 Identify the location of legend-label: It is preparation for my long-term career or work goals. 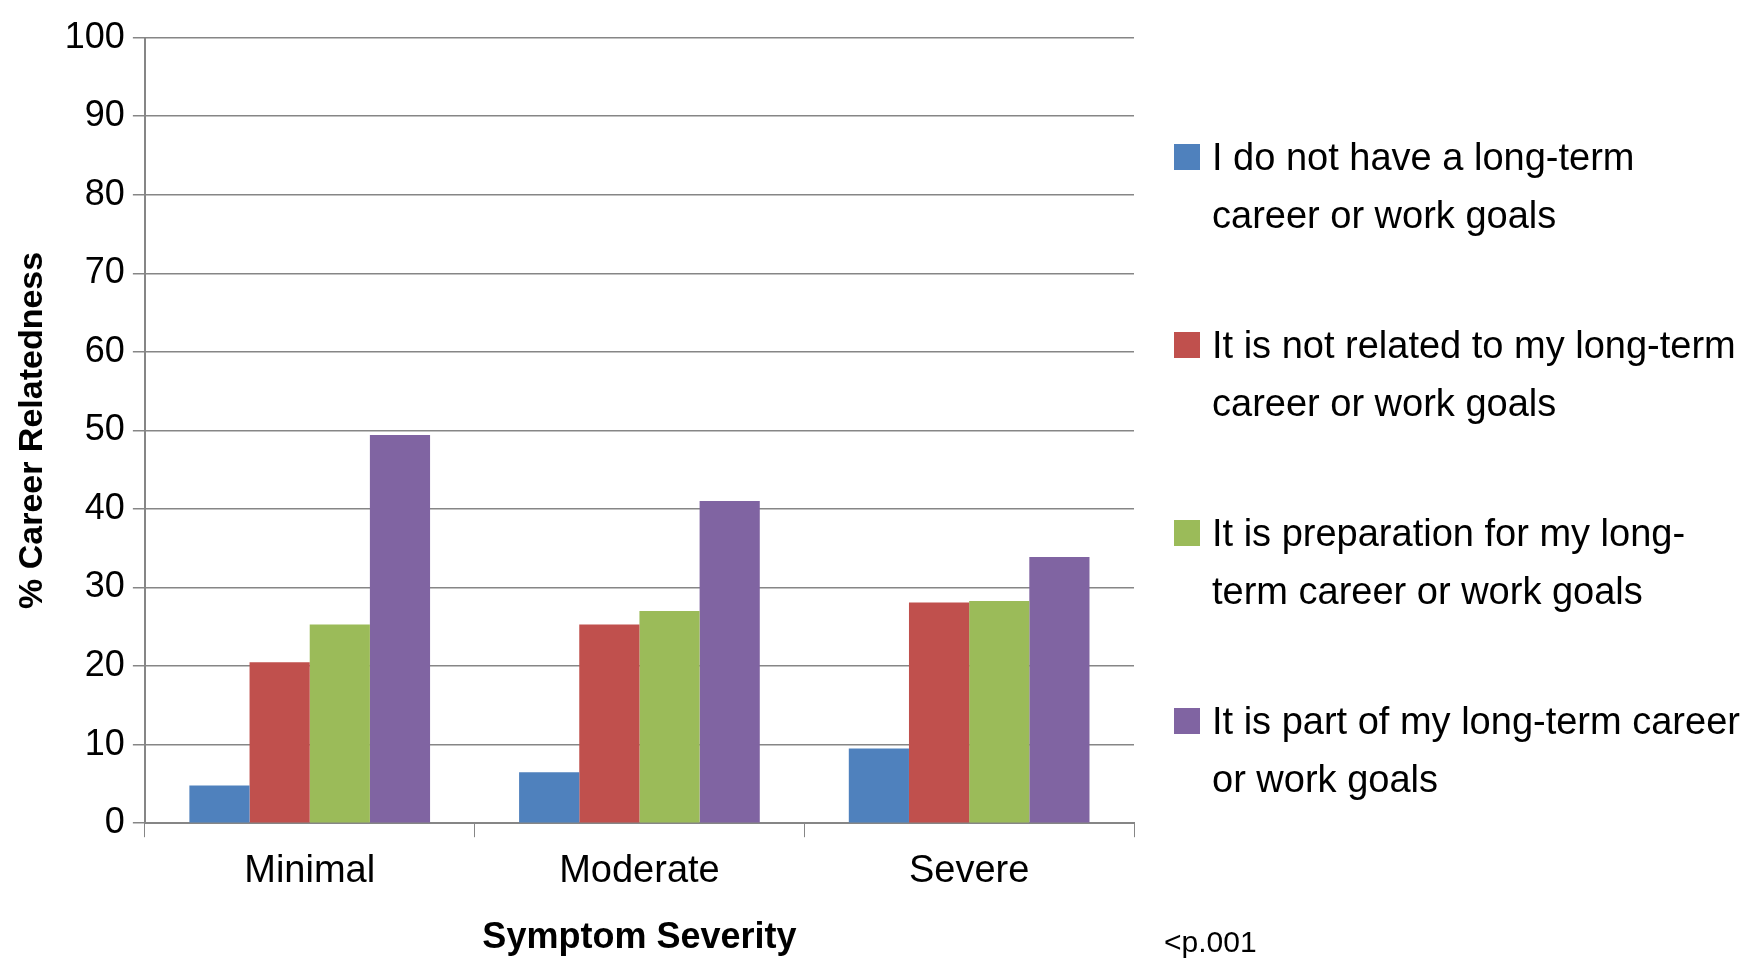
(1449, 562).